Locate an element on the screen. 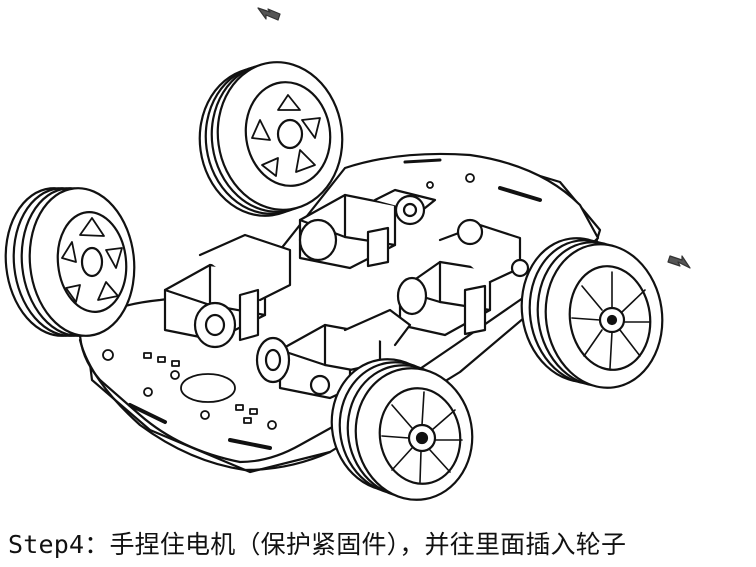  motor-left is located at coordinates (227, 291).